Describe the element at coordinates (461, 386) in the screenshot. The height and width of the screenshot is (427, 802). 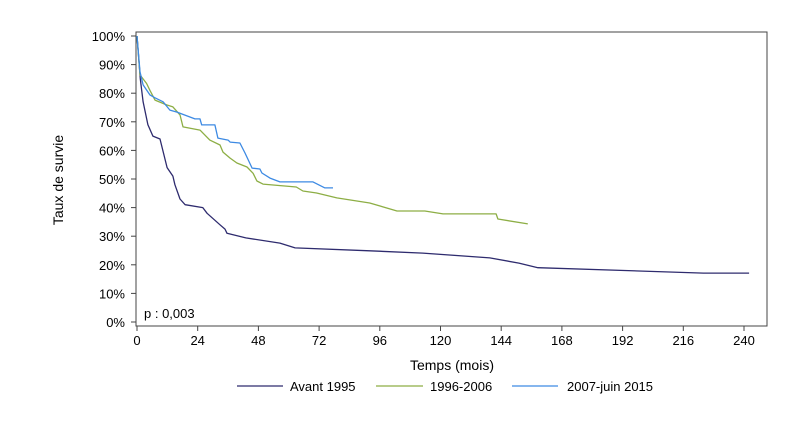
I see `legend-label: 1996-2006` at that location.